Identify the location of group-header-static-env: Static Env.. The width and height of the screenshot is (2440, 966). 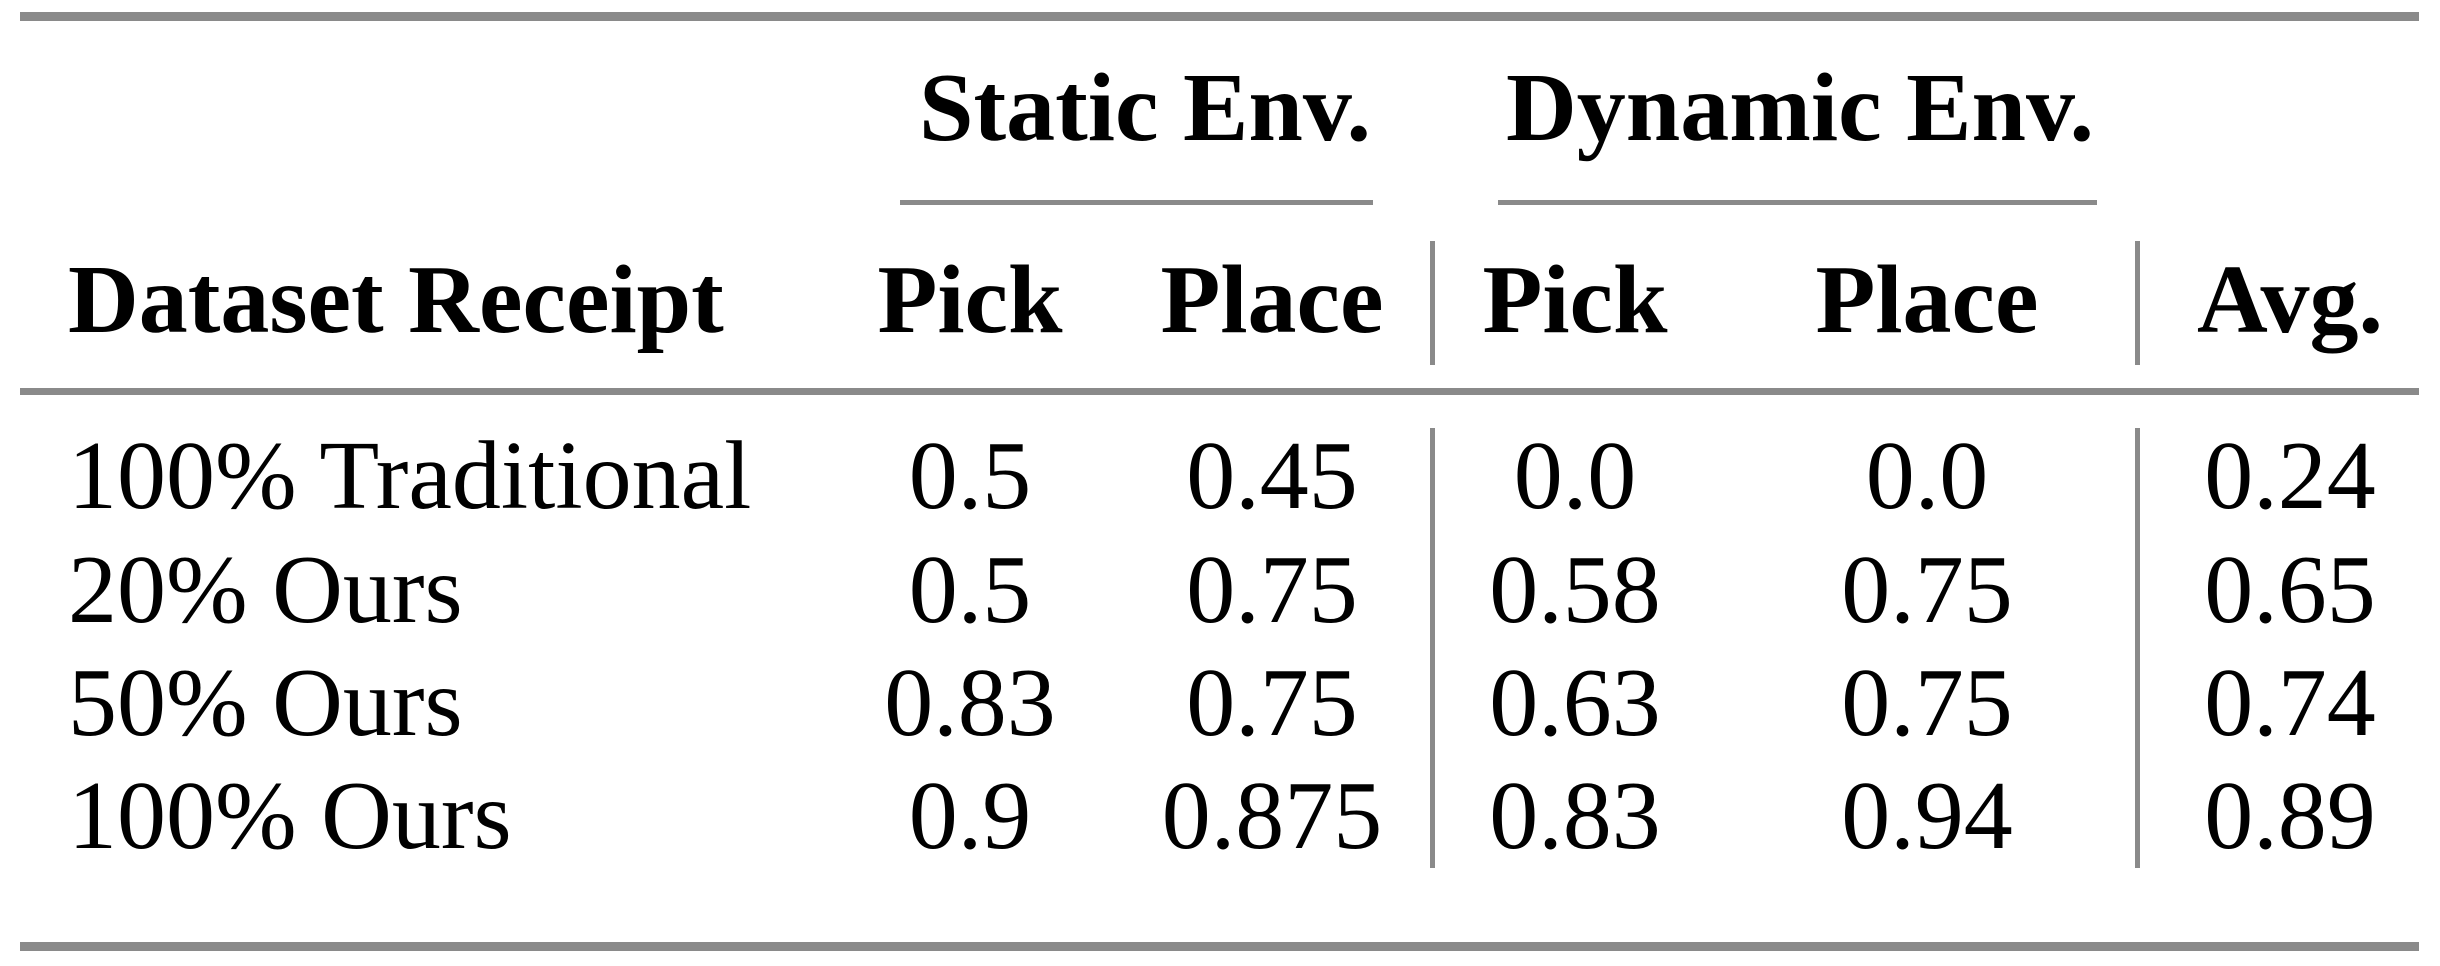
(1145, 108).